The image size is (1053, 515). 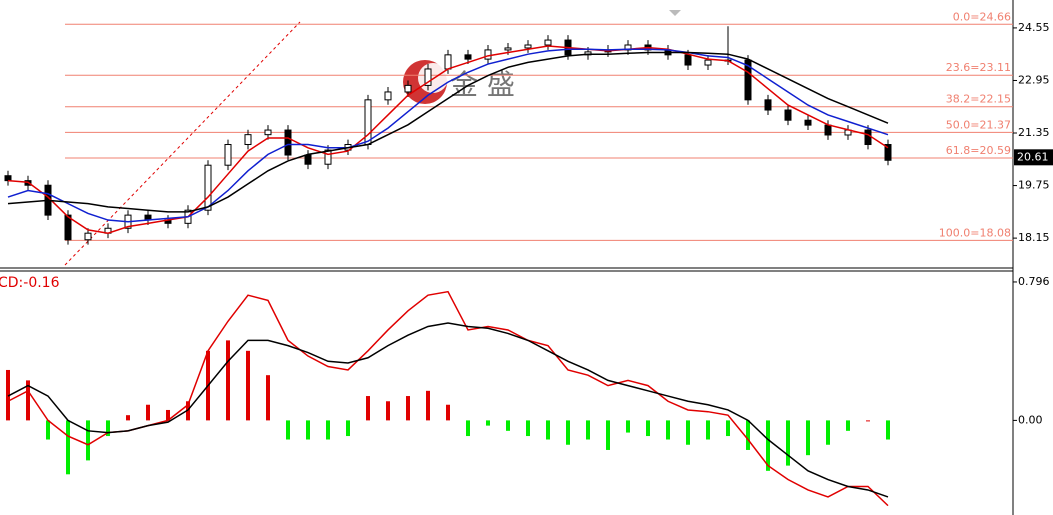 What do you see at coordinates (982, 16) in the screenshot?
I see `fib-label: 0.0=24.66` at bounding box center [982, 16].